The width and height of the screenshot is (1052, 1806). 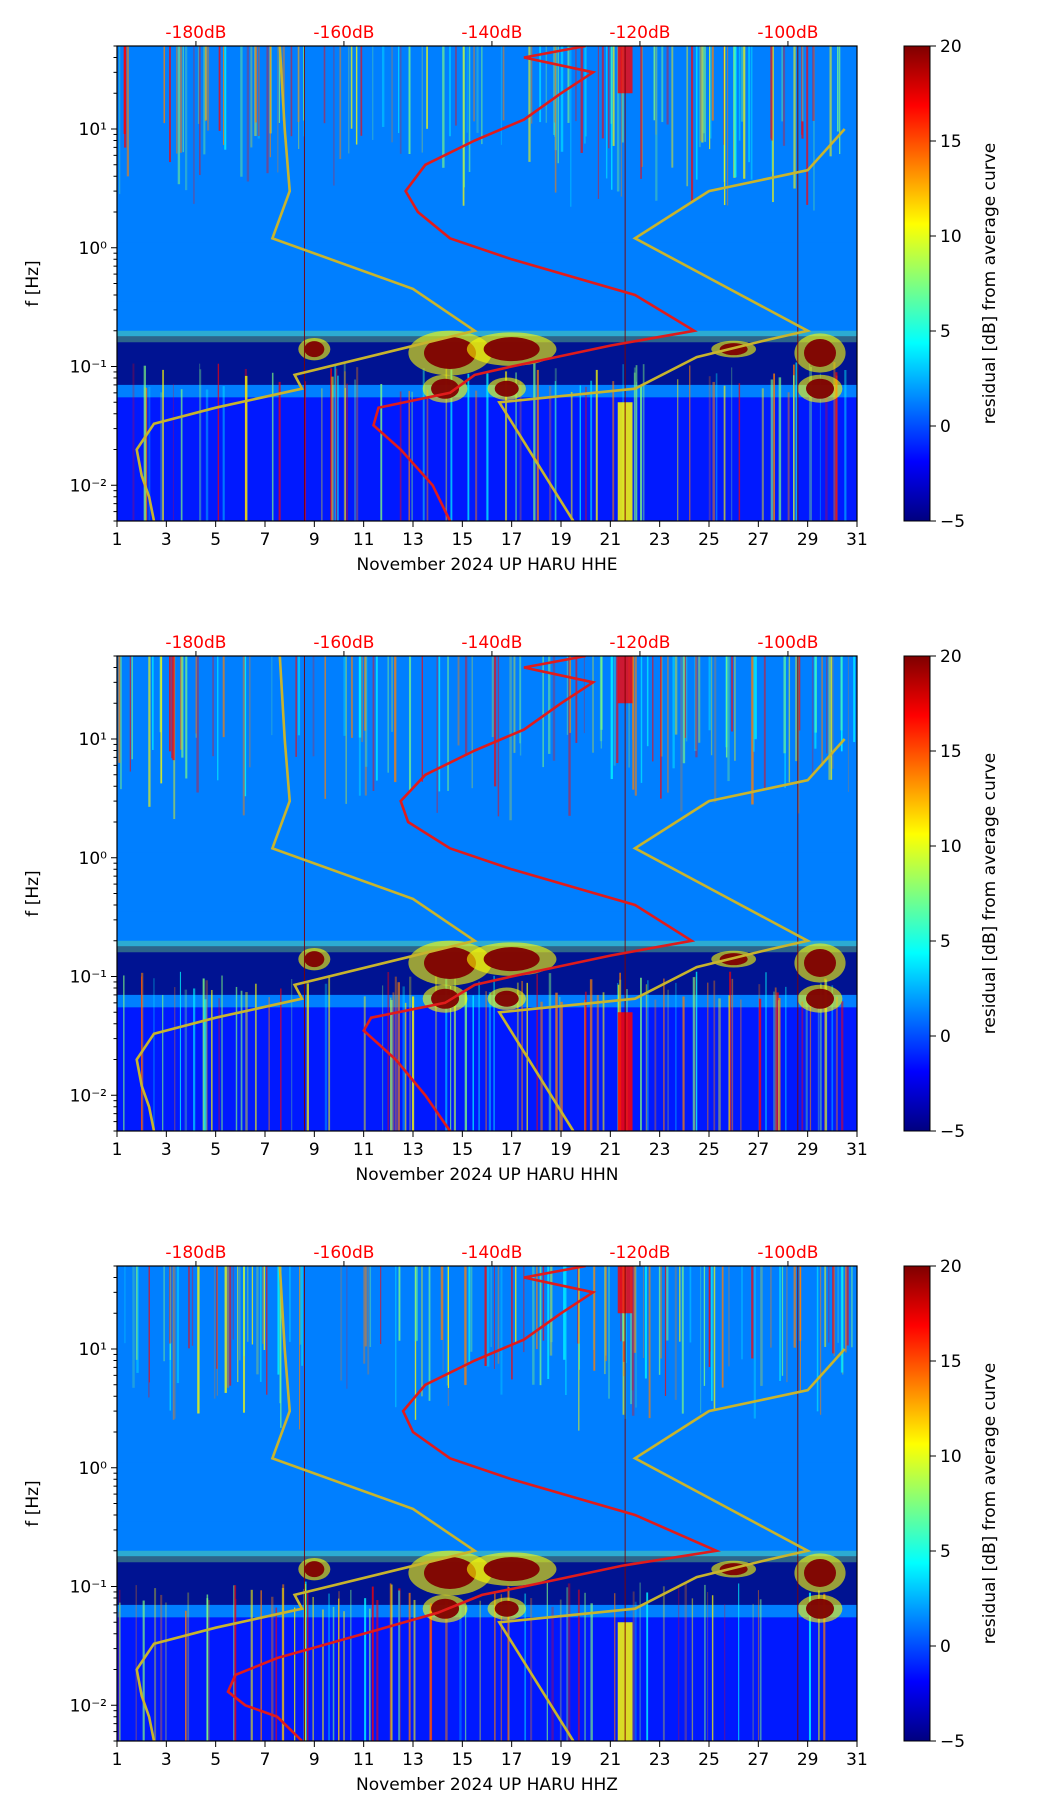 What do you see at coordinates (166, 540) in the screenshot?
I see `x-tick-label: 3` at bounding box center [166, 540].